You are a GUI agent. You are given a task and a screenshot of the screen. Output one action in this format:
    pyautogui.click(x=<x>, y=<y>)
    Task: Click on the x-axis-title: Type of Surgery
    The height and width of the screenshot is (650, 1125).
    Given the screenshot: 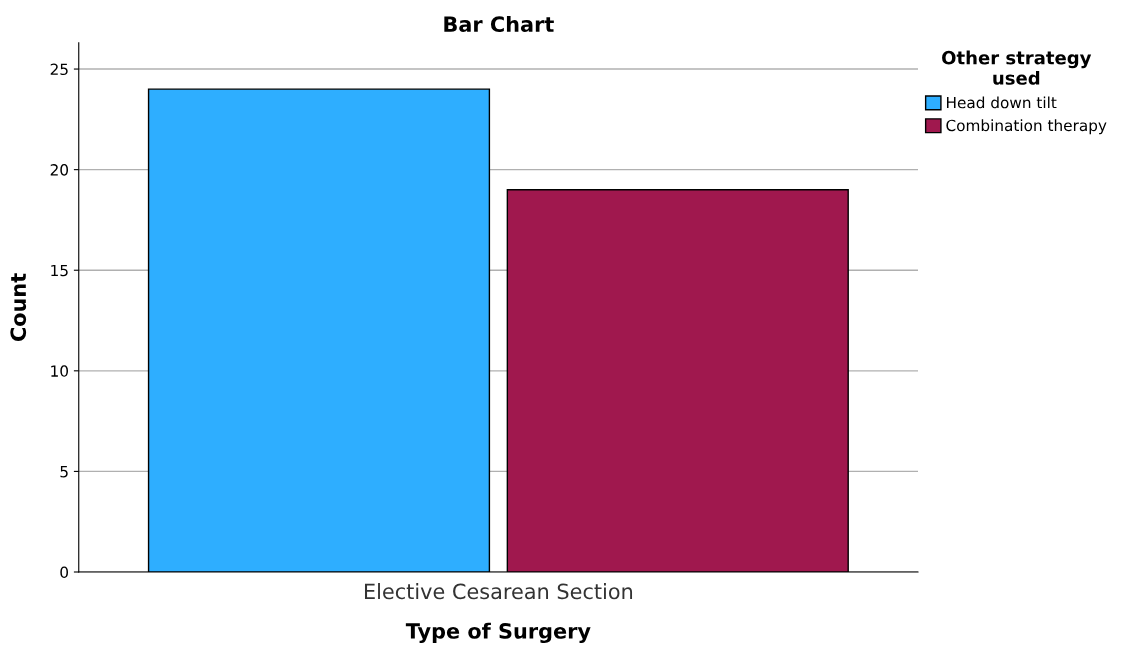 What is the action you would take?
    pyautogui.click(x=498, y=633)
    